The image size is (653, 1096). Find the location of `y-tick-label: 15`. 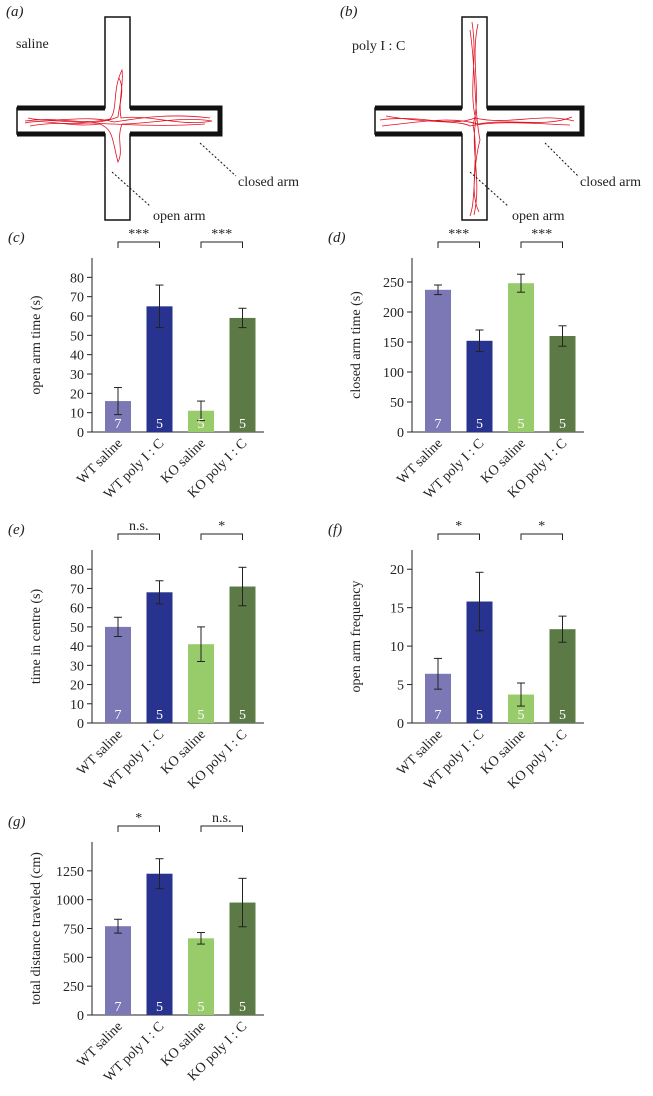

y-tick-label: 15 is located at coordinates (397, 609).